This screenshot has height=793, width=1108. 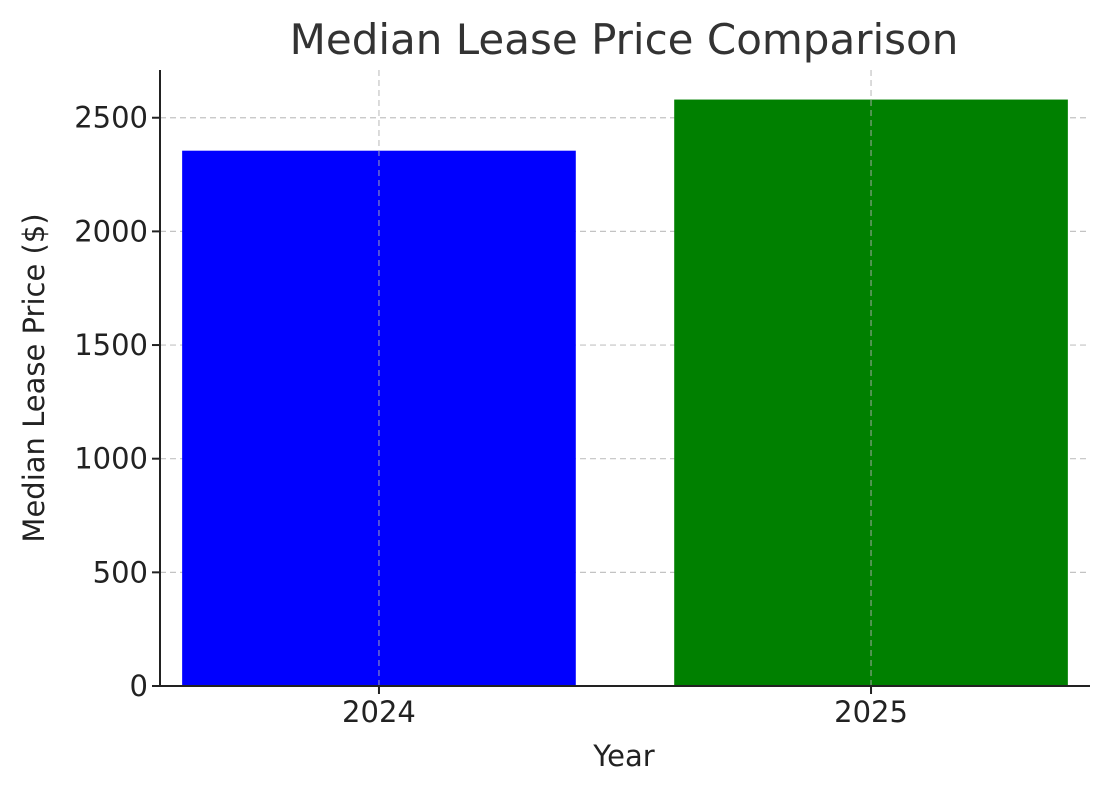 I want to click on y-tick-label: 1000, so click(x=111, y=459).